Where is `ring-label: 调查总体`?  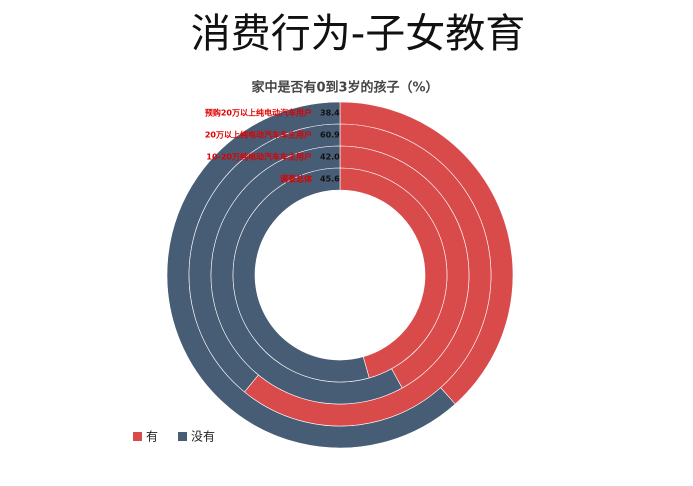
ring-label: 调查总体 is located at coordinates (296, 179).